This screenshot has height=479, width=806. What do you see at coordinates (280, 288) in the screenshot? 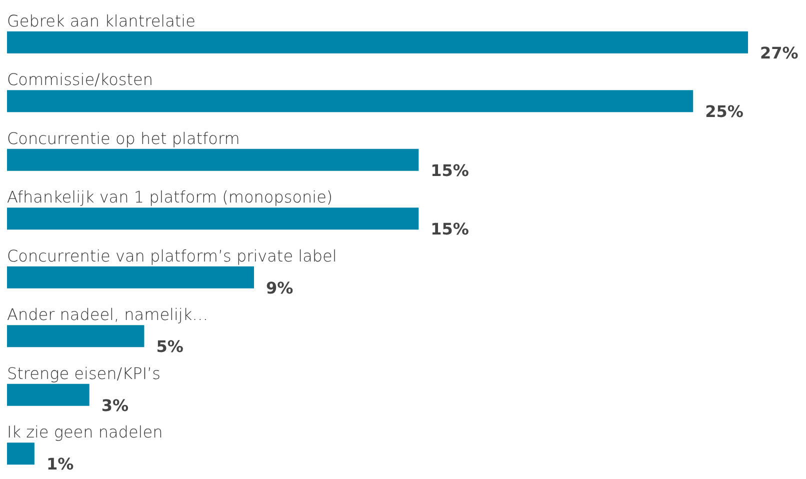
I see `data-label: 9%` at bounding box center [280, 288].